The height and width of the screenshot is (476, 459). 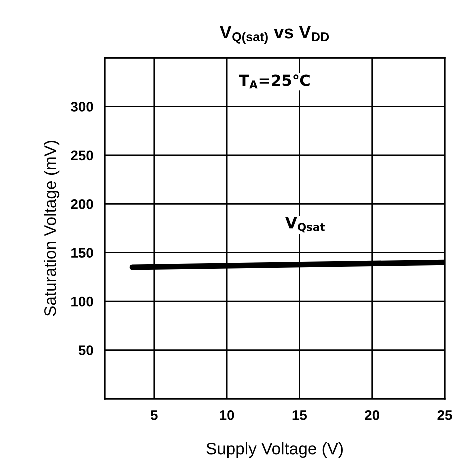 I want to click on x-axis-title: Supply Voltage (V), so click(x=274, y=450).